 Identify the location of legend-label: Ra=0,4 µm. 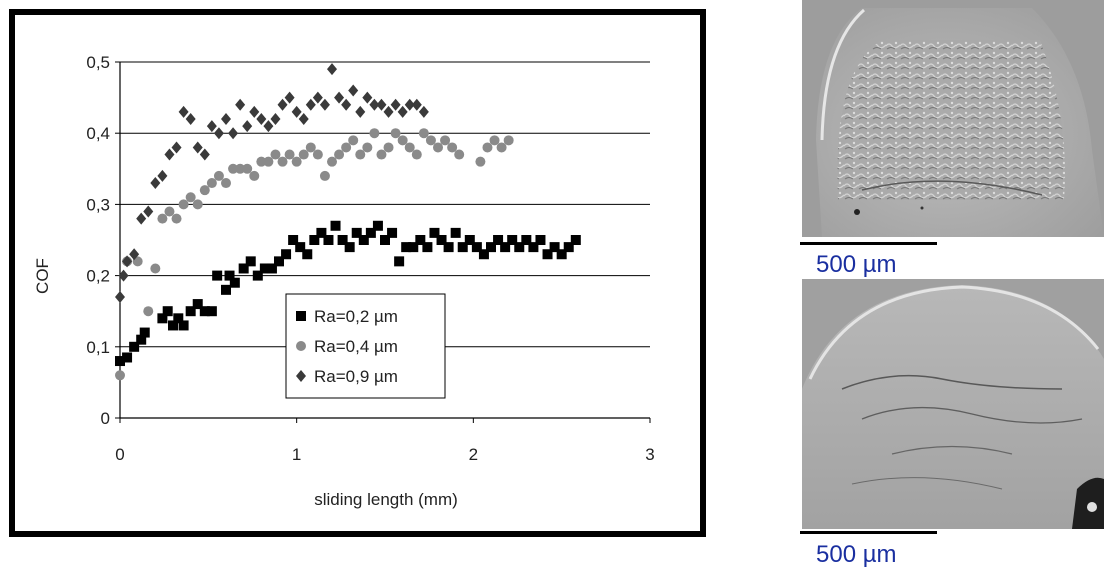
(356, 346).